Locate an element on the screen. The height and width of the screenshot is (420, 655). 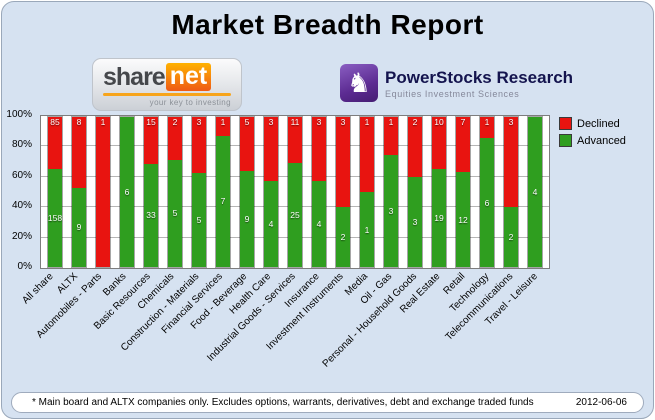
bar-segment-declined: 8 is located at coordinates (79, 152).